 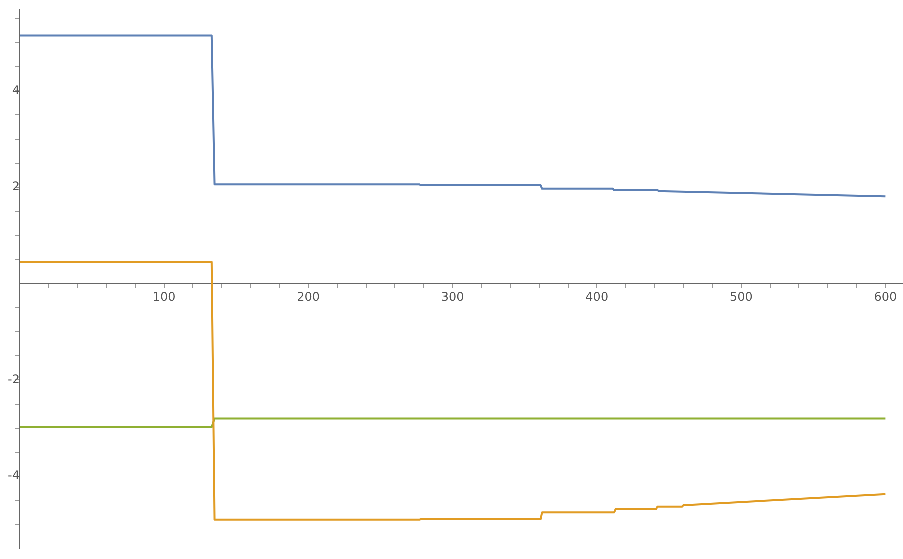 I want to click on x-tick-label: 300, so click(x=452, y=297).